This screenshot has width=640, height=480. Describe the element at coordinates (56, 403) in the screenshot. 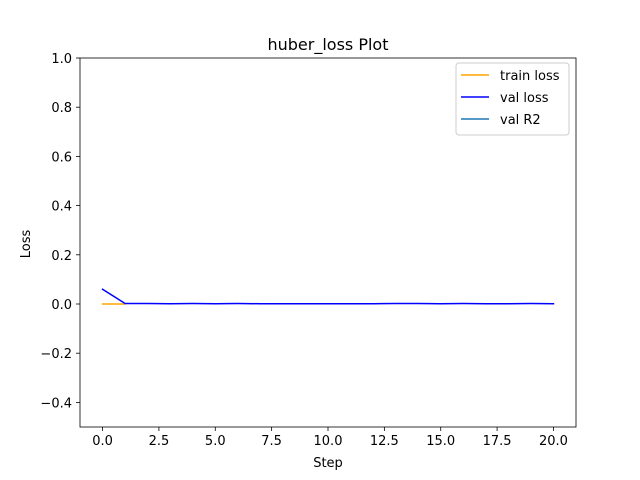

I see `y-tick-label: −0.4` at that location.